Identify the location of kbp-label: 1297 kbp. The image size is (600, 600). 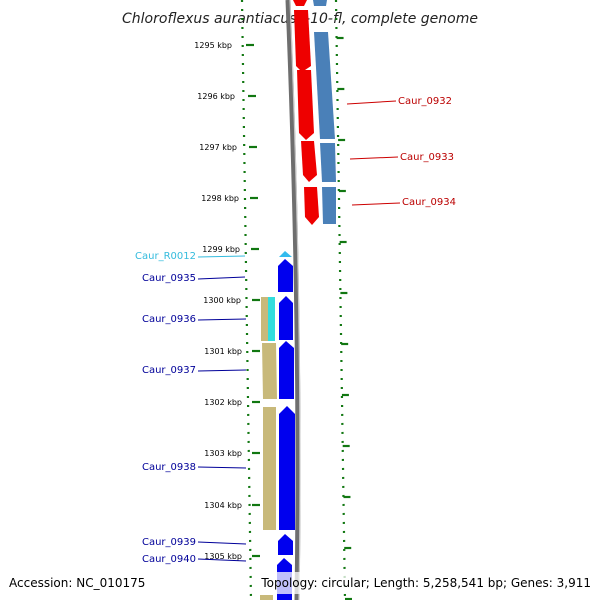
(218, 147).